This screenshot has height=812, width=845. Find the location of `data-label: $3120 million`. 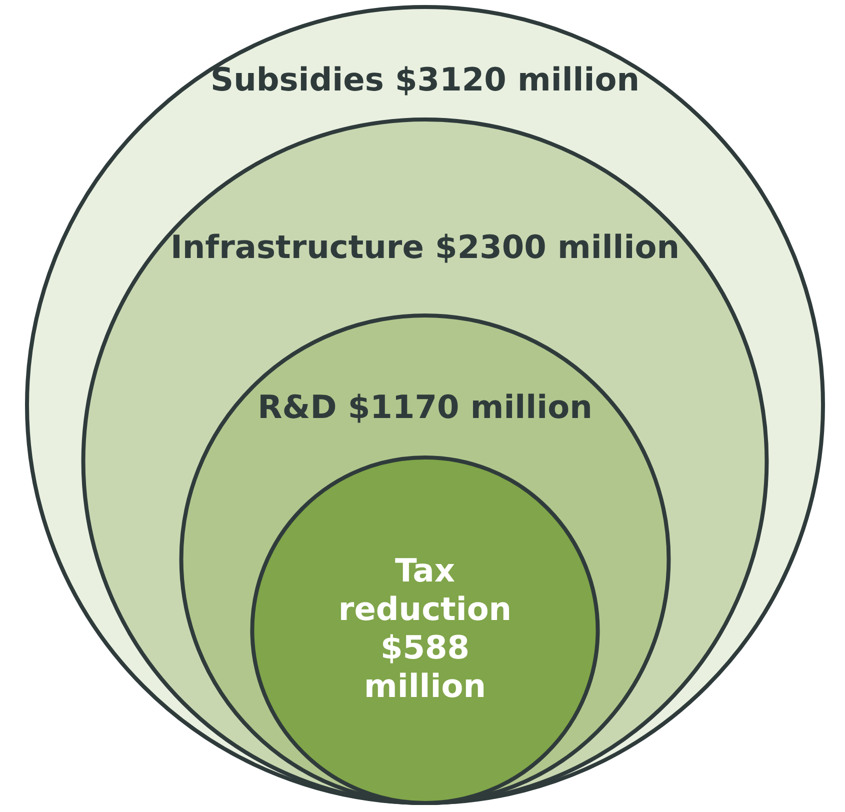

data-label: $3120 million is located at coordinates (512, 79).